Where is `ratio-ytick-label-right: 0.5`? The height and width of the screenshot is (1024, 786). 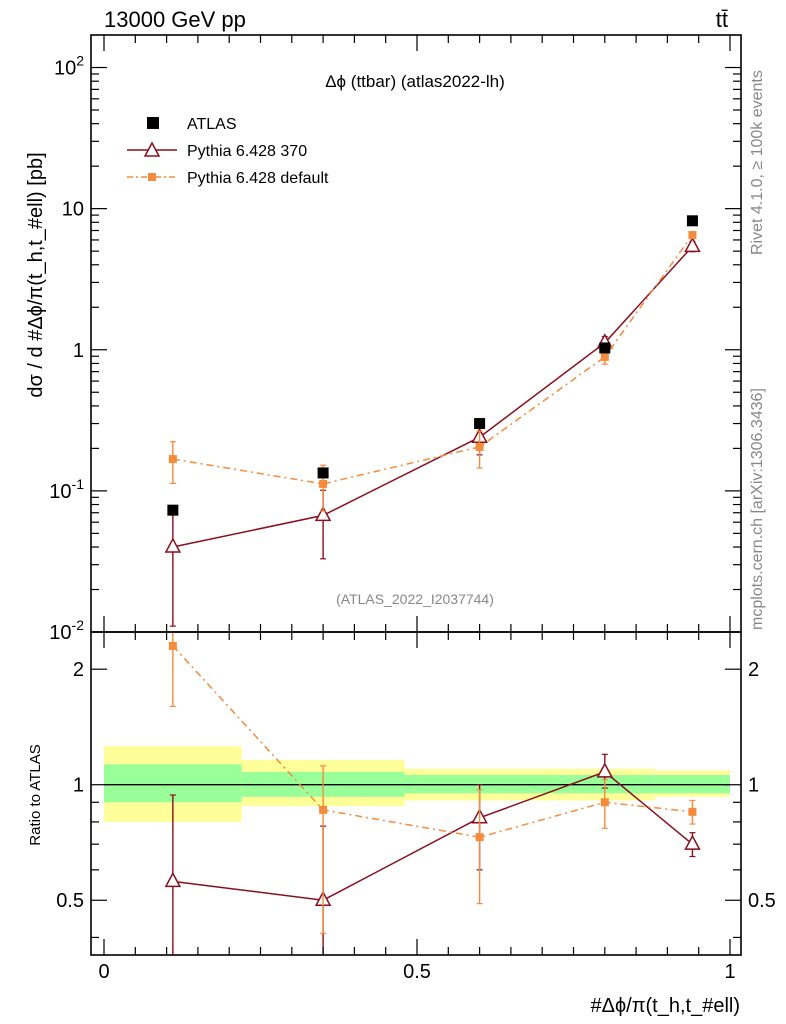 ratio-ytick-label-right: 0.5 is located at coordinates (762, 901).